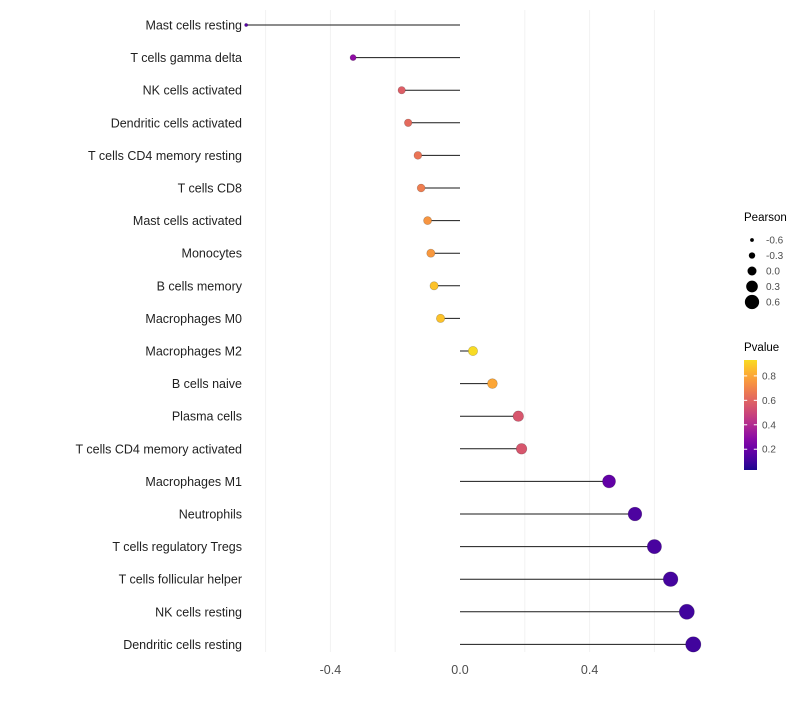 This screenshot has width=800, height=705. I want to click on x-axis-tick-label: 0.0, so click(459, 670).